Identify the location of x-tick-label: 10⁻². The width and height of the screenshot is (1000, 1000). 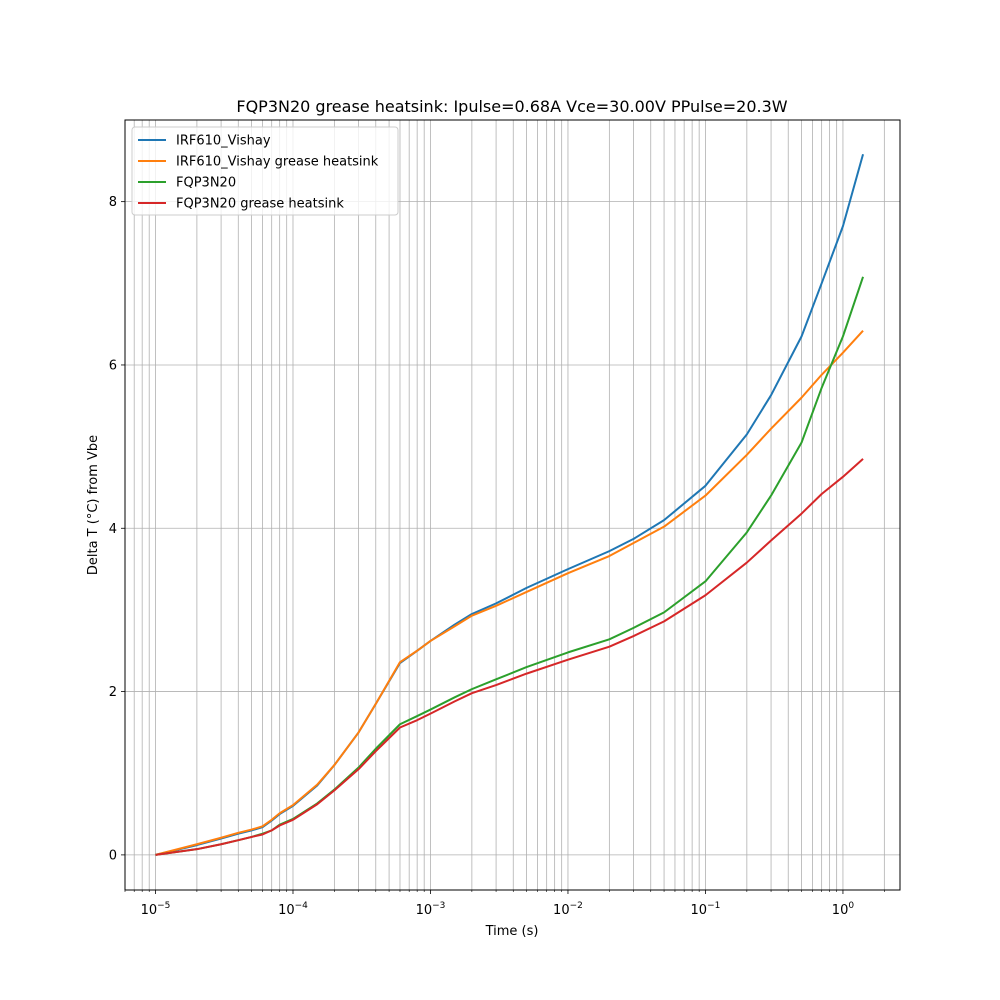
(568, 909).